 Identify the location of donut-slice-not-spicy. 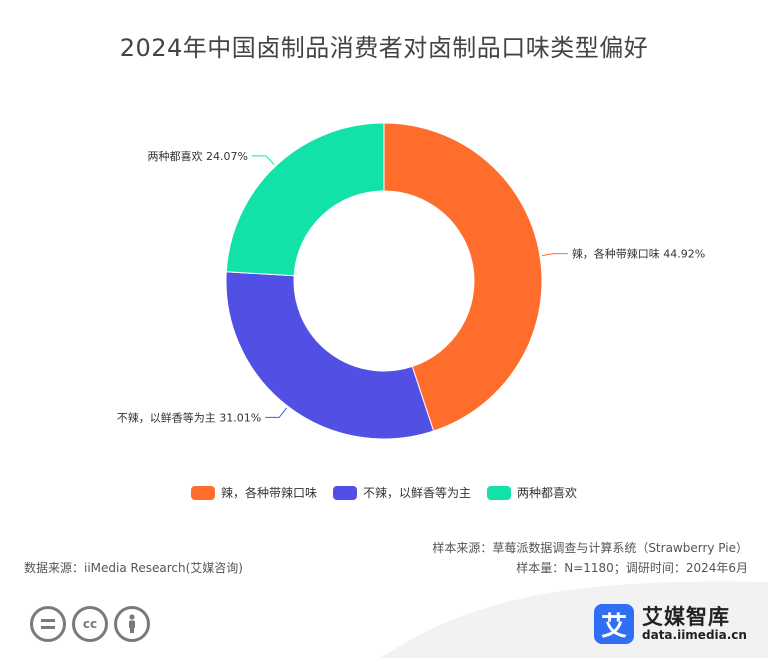
(330, 355).